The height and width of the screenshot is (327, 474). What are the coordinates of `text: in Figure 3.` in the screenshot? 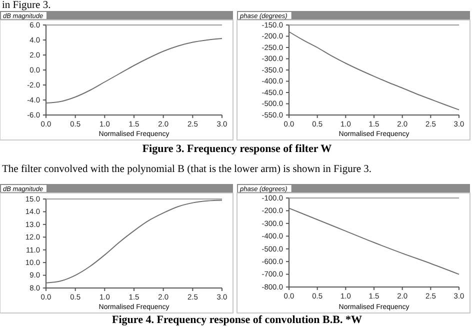 It's located at (26, 5).